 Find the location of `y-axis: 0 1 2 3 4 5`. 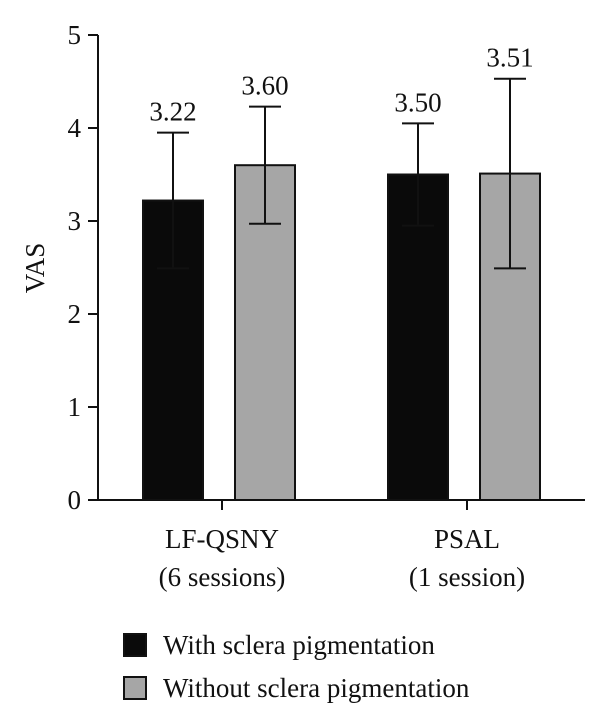

y-axis: 0 1 2 3 4 5 is located at coordinates (83, 267).